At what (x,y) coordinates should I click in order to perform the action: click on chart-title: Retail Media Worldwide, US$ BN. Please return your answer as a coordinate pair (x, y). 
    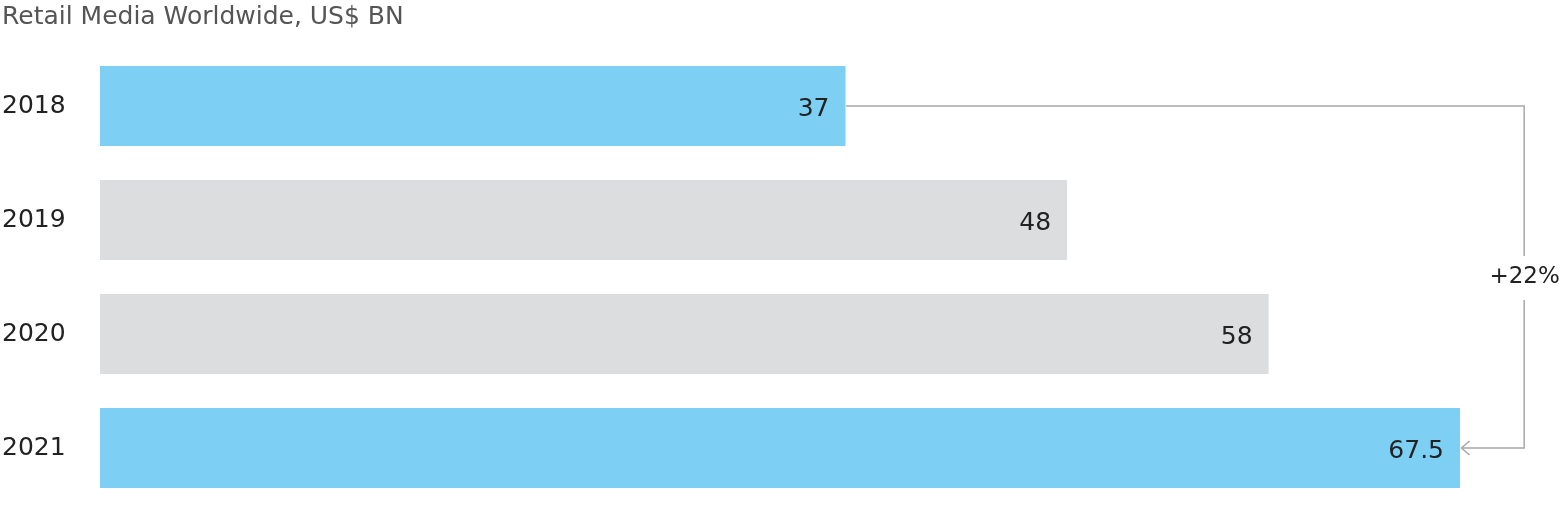
    Looking at the image, I should click on (203, 15).